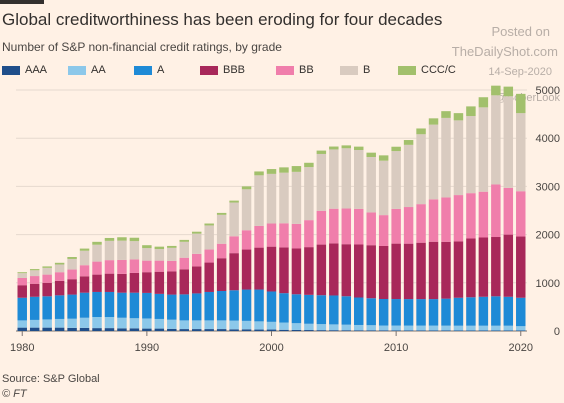 The image size is (564, 403). Describe the element at coordinates (427, 71) in the screenshot. I see `legend-item-cccc: CCC/C` at that location.